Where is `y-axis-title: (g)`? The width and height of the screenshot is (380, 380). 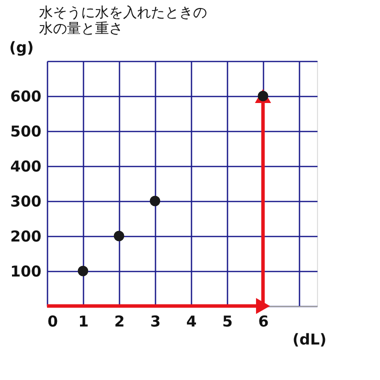 y-axis-title: (g) is located at coordinates (21, 47).